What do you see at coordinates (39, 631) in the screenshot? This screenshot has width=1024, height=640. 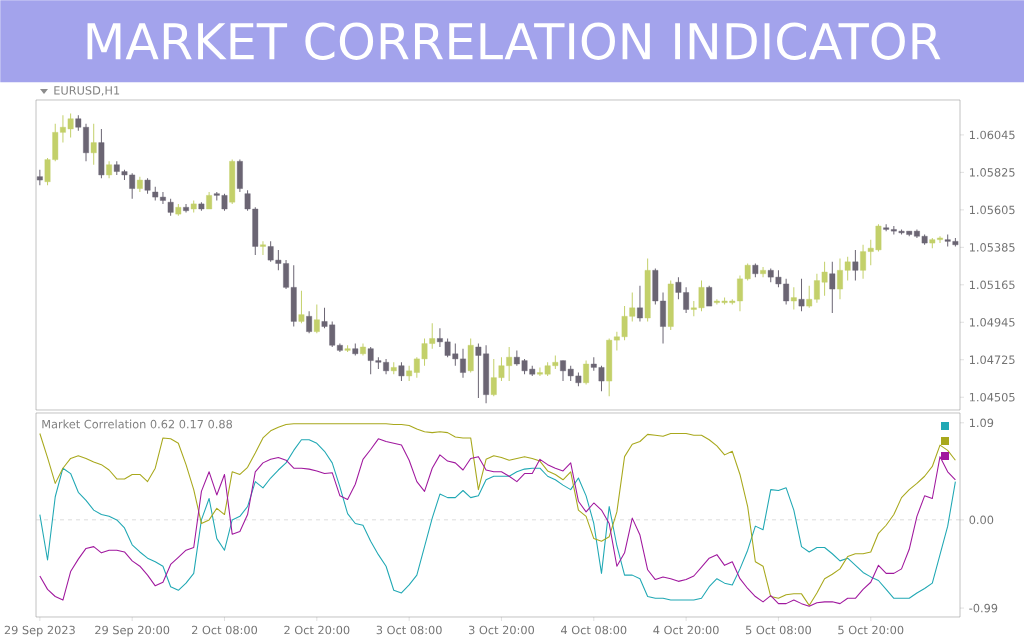 I see `x-tick-label: 29 Sep 2023` at bounding box center [39, 631].